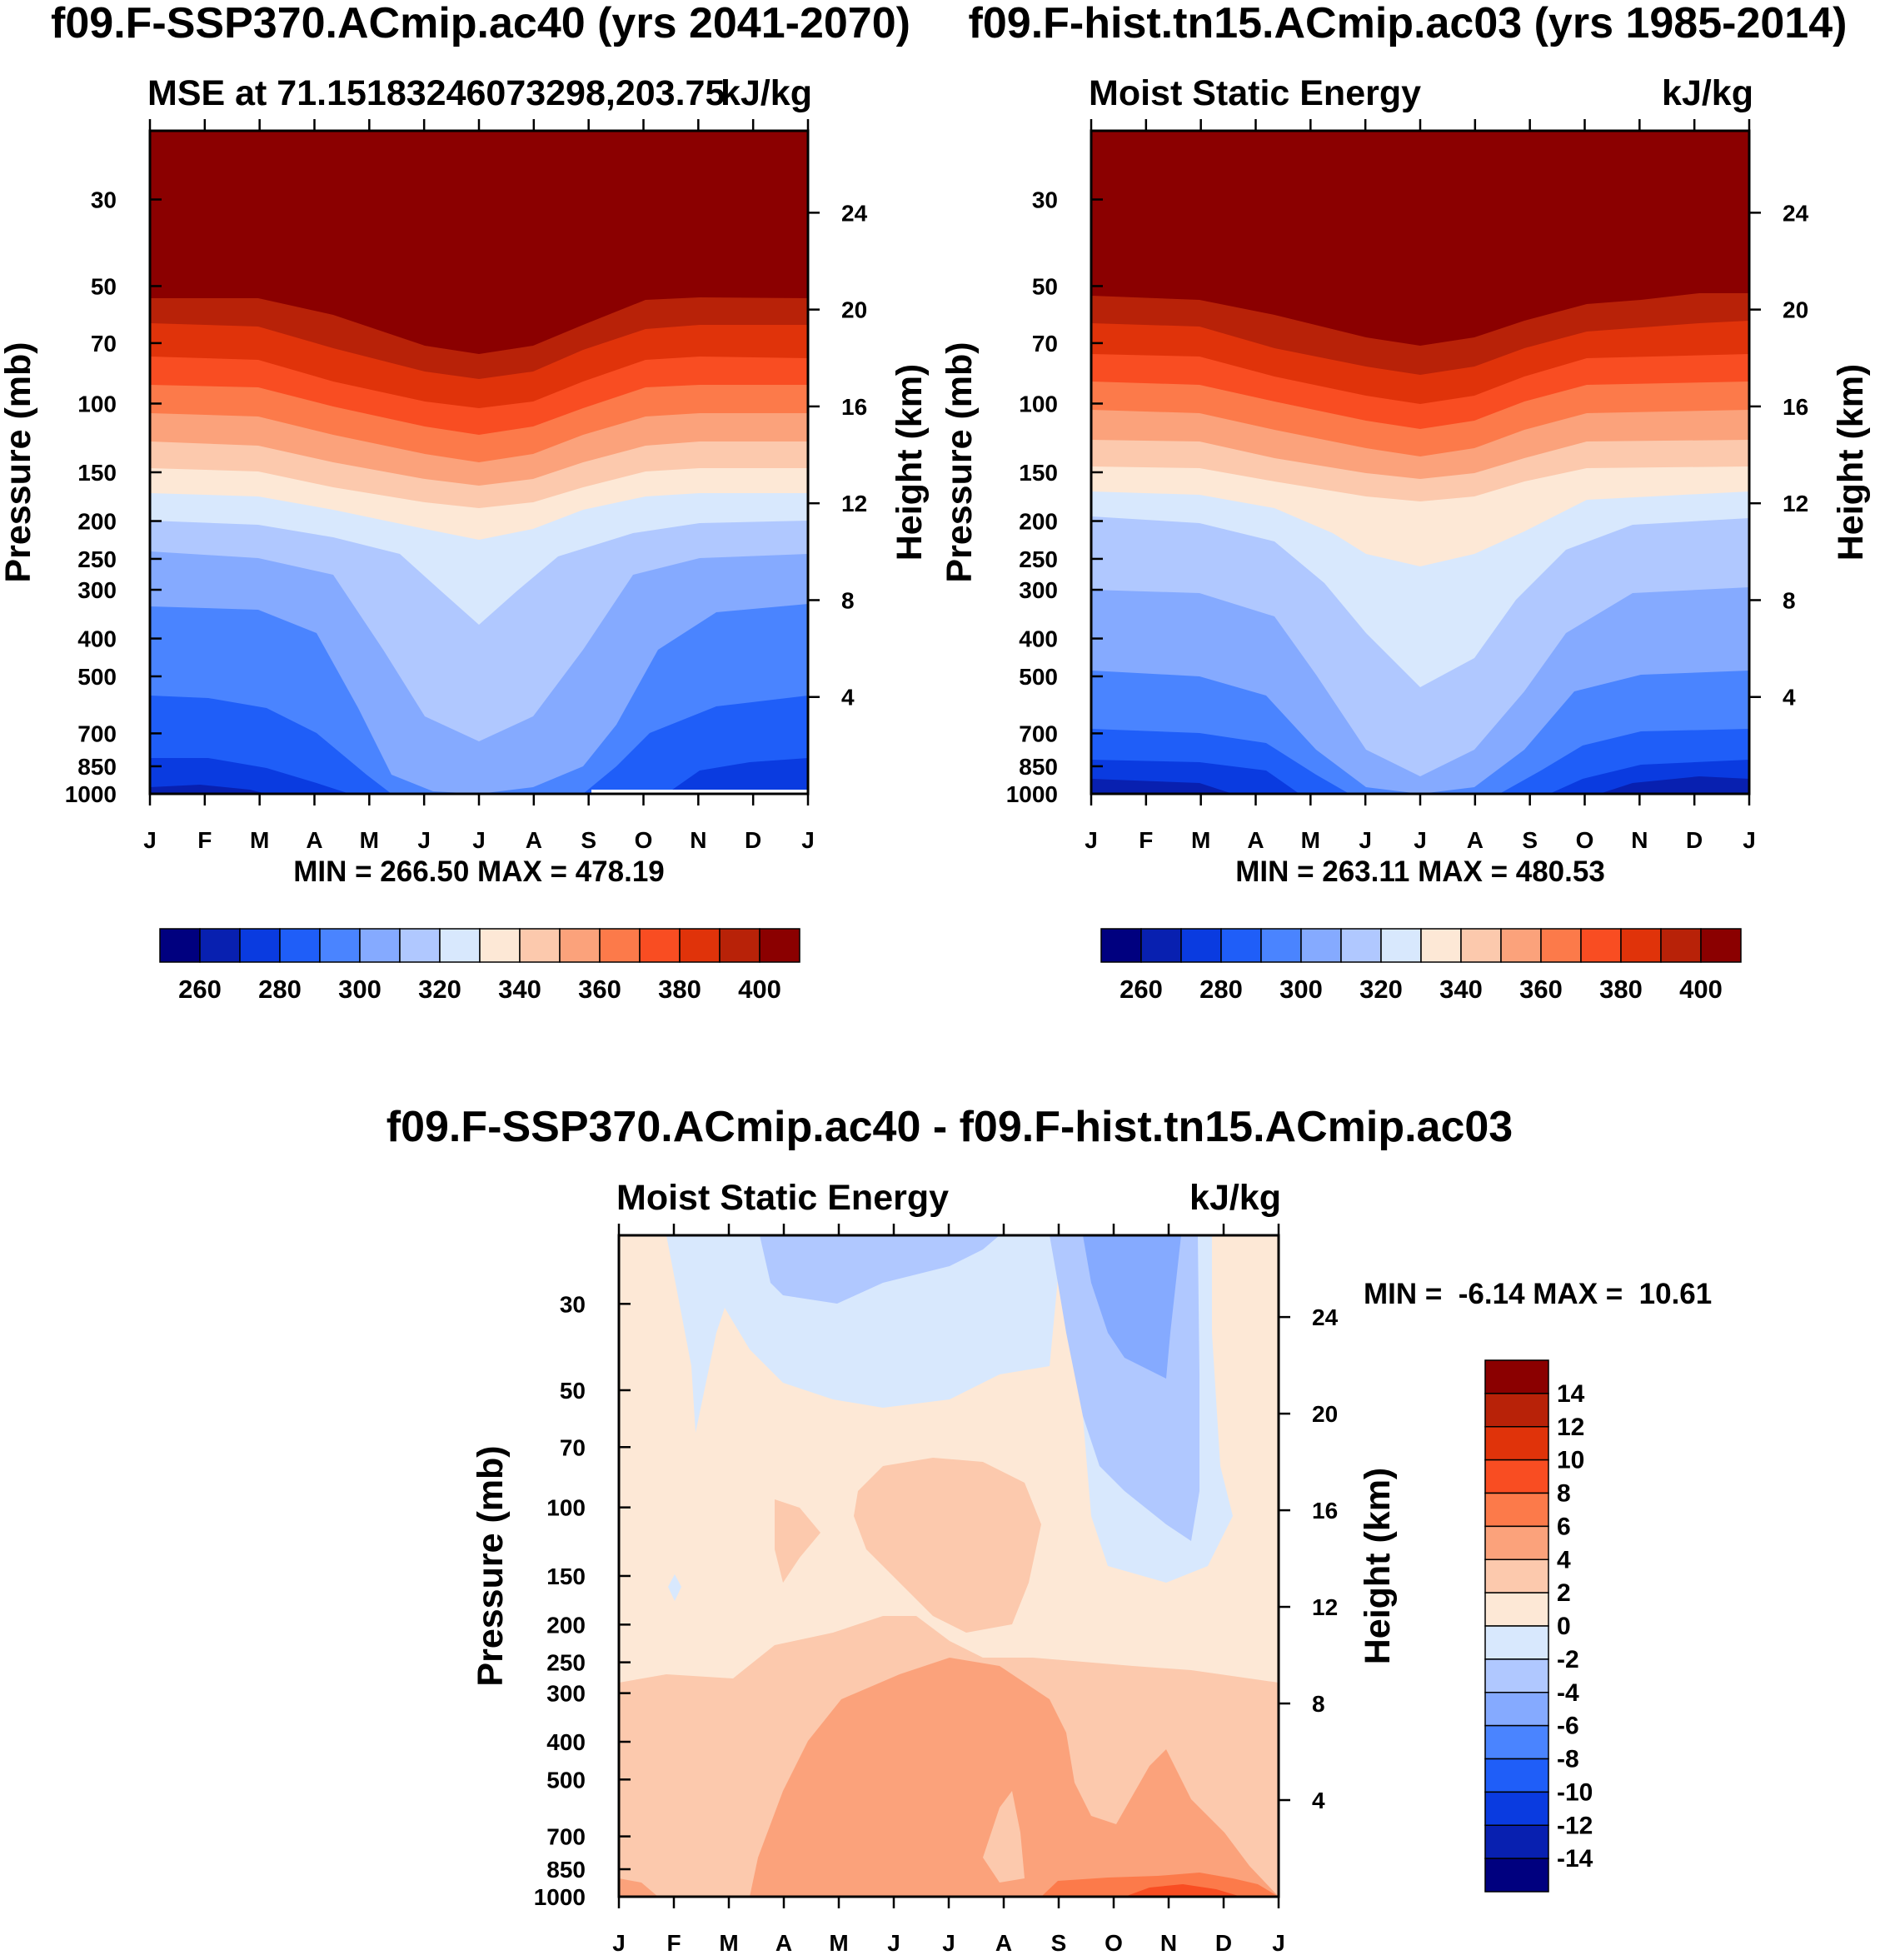 This screenshot has height=1960, width=1880. Describe the element at coordinates (1461, 989) in the screenshot. I see `colorbar-label: 340` at that location.